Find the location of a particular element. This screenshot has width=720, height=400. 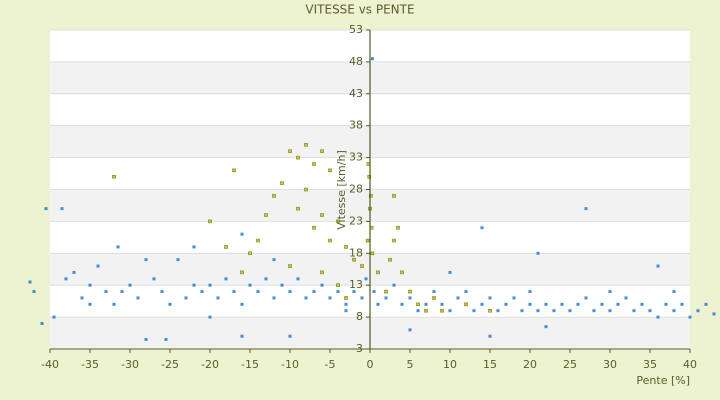

x-tick-label: 25 is located at coordinates (570, 364).